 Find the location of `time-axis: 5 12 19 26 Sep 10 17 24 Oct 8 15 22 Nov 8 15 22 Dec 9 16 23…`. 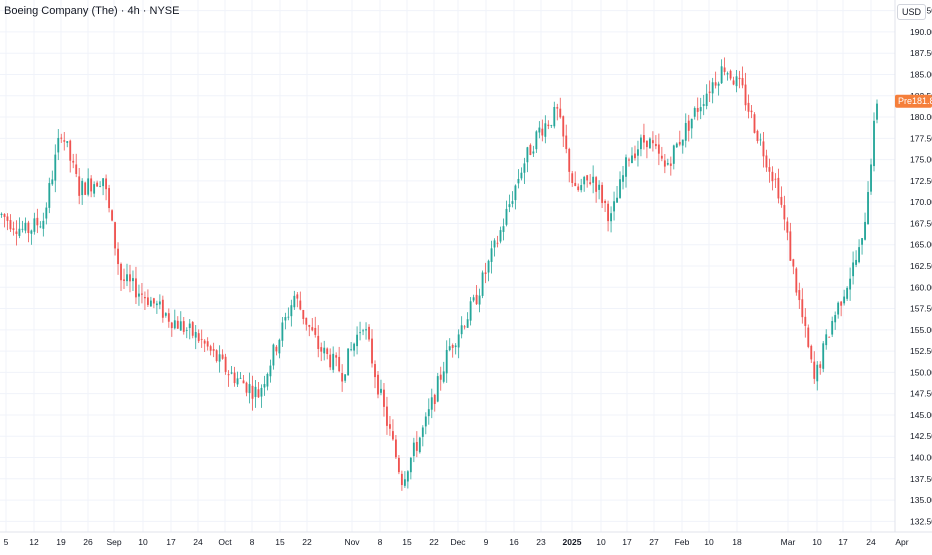

time-axis: 5 12 19 26 Sep 10 17 24 Oct 8 15 22 Nov 8 15 22 Dec 9 16 23… is located at coordinates (456, 542).